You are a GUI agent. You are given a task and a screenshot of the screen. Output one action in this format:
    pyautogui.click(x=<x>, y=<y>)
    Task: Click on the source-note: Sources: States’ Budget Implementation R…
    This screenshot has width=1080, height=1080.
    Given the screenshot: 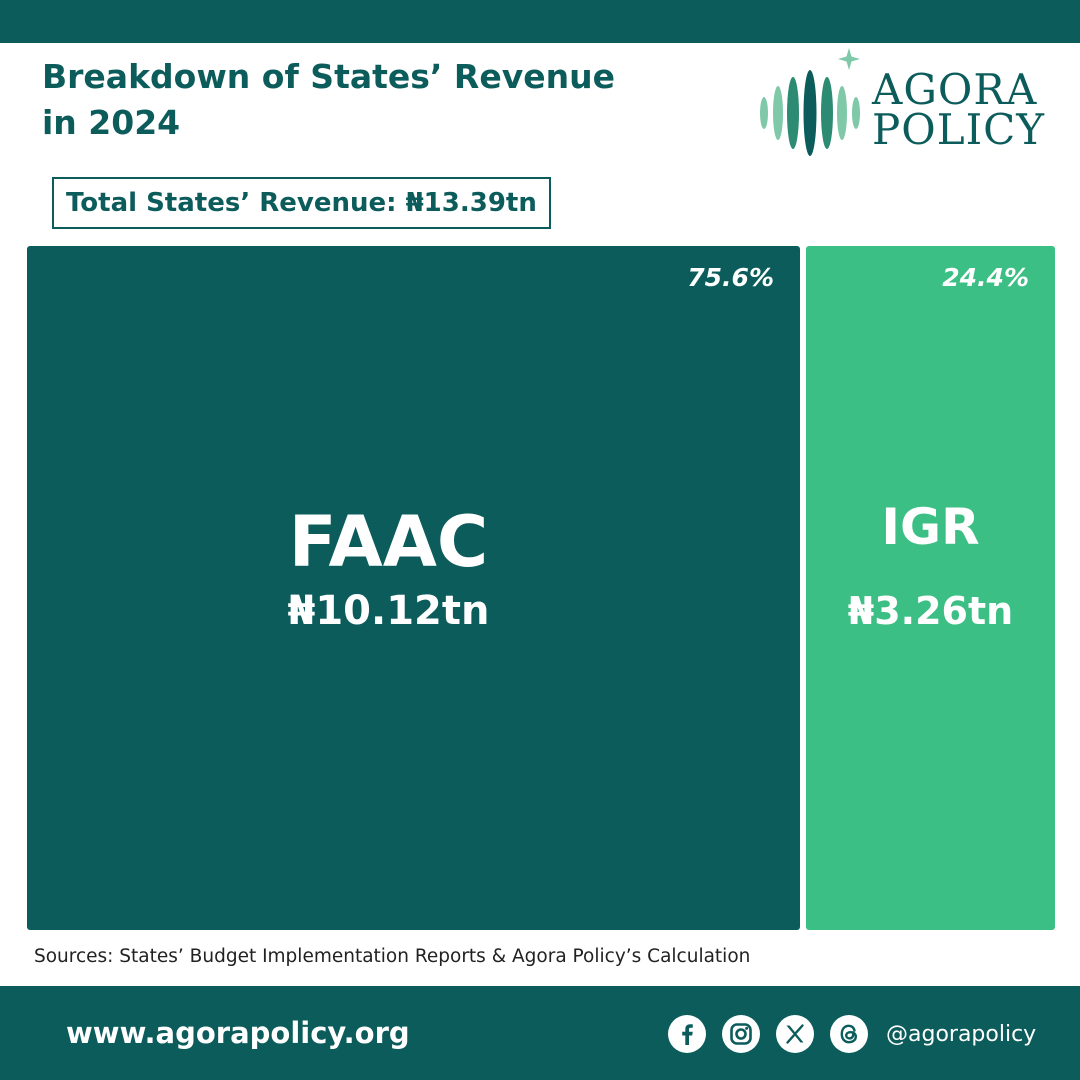 What is the action you would take?
    pyautogui.click(x=392, y=956)
    